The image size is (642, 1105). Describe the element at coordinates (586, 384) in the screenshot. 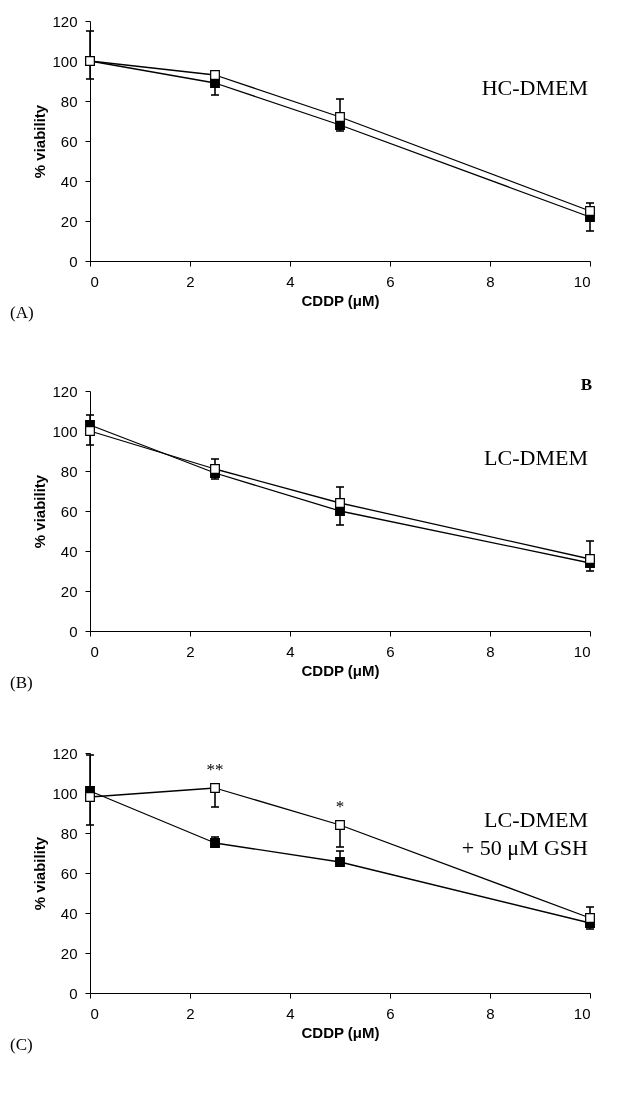

I see `annotation: B` at that location.